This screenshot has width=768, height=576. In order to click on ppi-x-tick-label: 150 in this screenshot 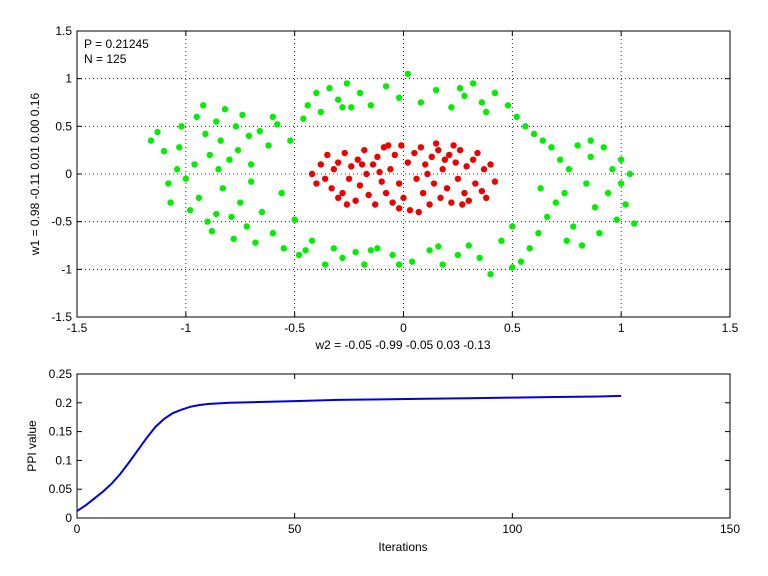, I will do `click(730, 529)`.